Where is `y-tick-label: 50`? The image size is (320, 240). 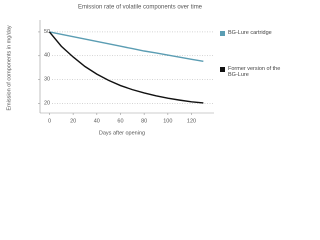
y-tick-label: 50 is located at coordinates (47, 32).